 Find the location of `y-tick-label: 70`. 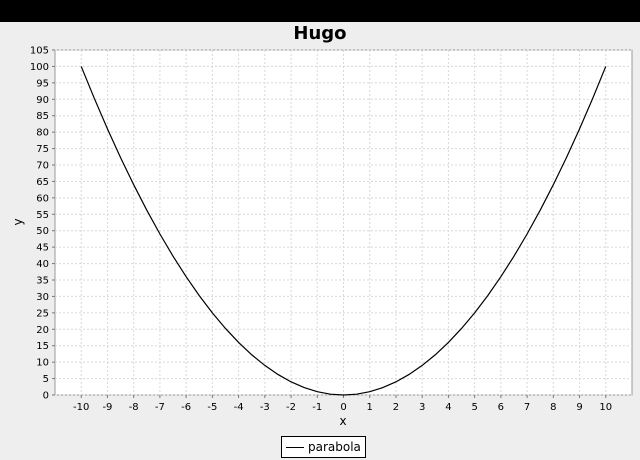

y-tick-label: 70 is located at coordinates (42, 166).